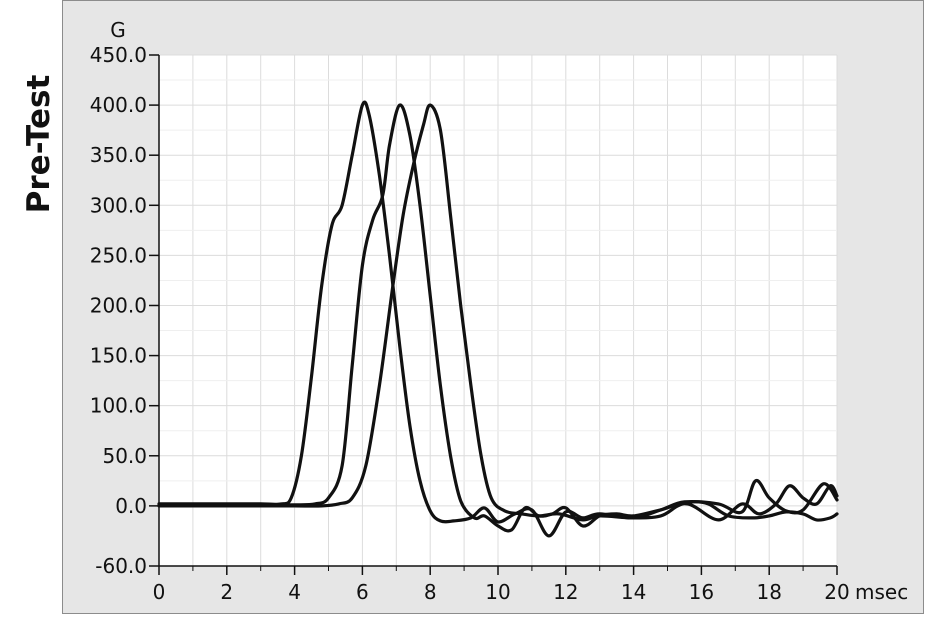  What do you see at coordinates (430, 592) in the screenshot?
I see `x-tick-label: 8` at bounding box center [430, 592].